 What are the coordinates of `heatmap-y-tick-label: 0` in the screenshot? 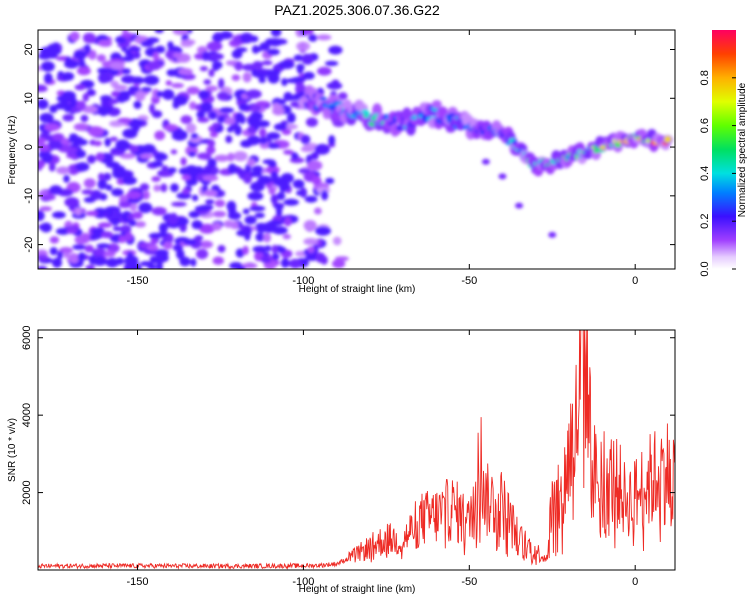 It's located at (29, 147).